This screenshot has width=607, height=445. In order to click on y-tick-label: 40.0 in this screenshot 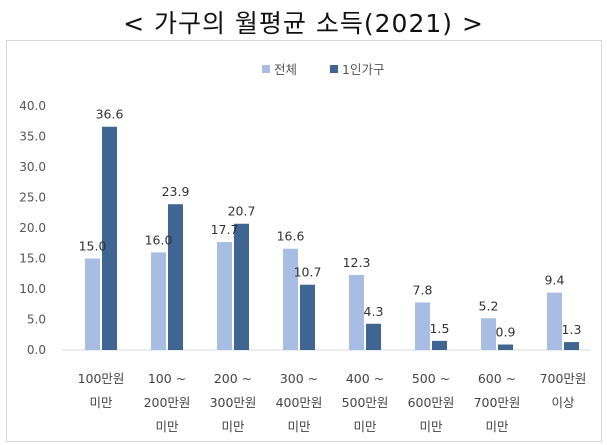, I will do `click(32, 106)`.